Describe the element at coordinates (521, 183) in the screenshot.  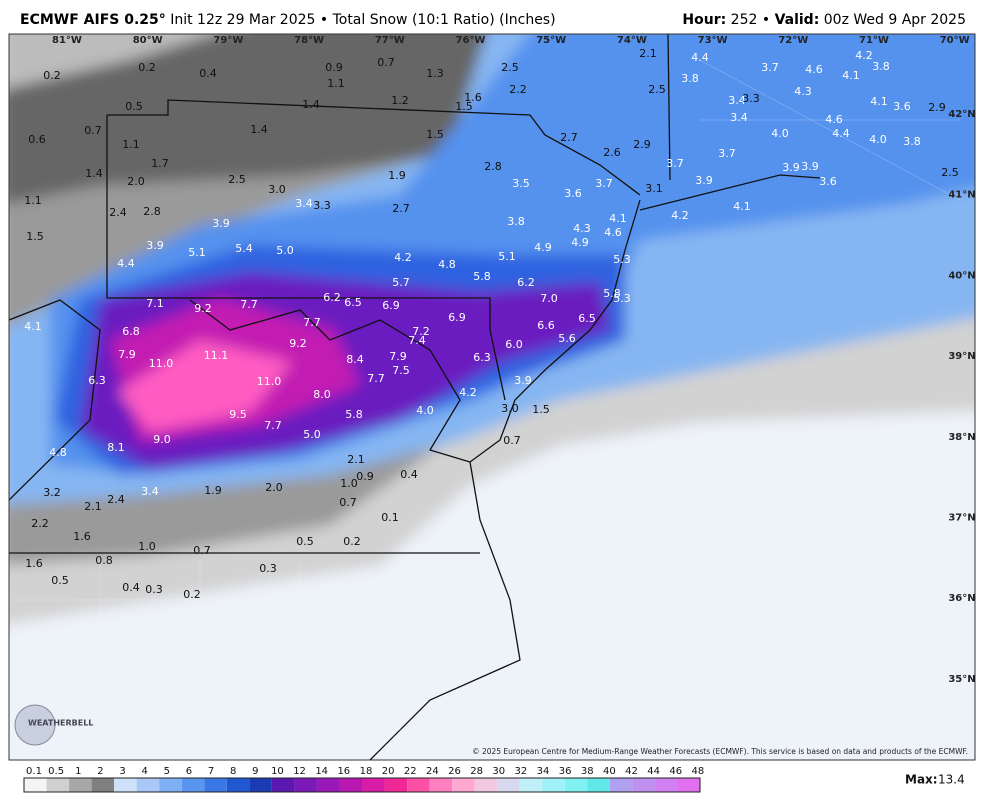
I see `snow-amount-label: 3.5` at that location.